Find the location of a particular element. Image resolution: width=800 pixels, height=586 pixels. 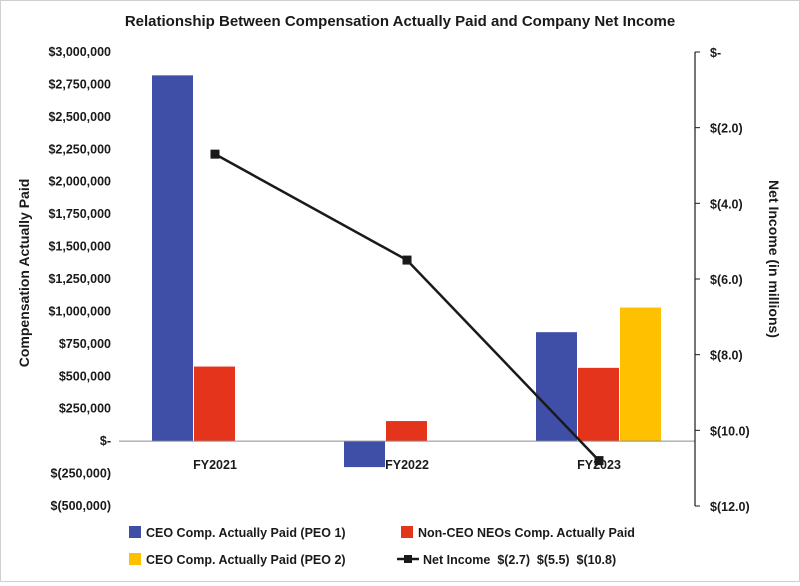

y-tick-label: $2,500,000 is located at coordinates (79, 117).